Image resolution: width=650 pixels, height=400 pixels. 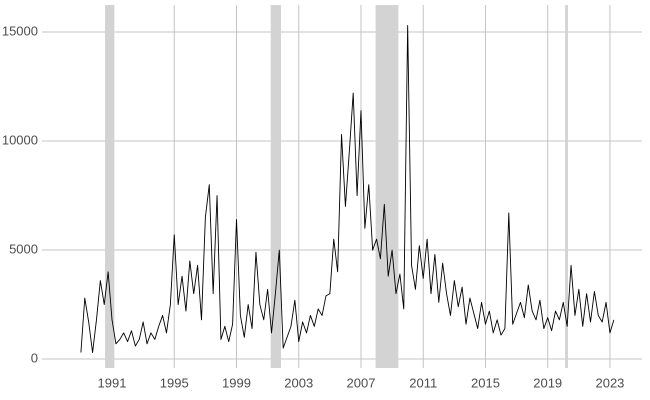 I want to click on x-tick-label: 2015, so click(x=485, y=382).